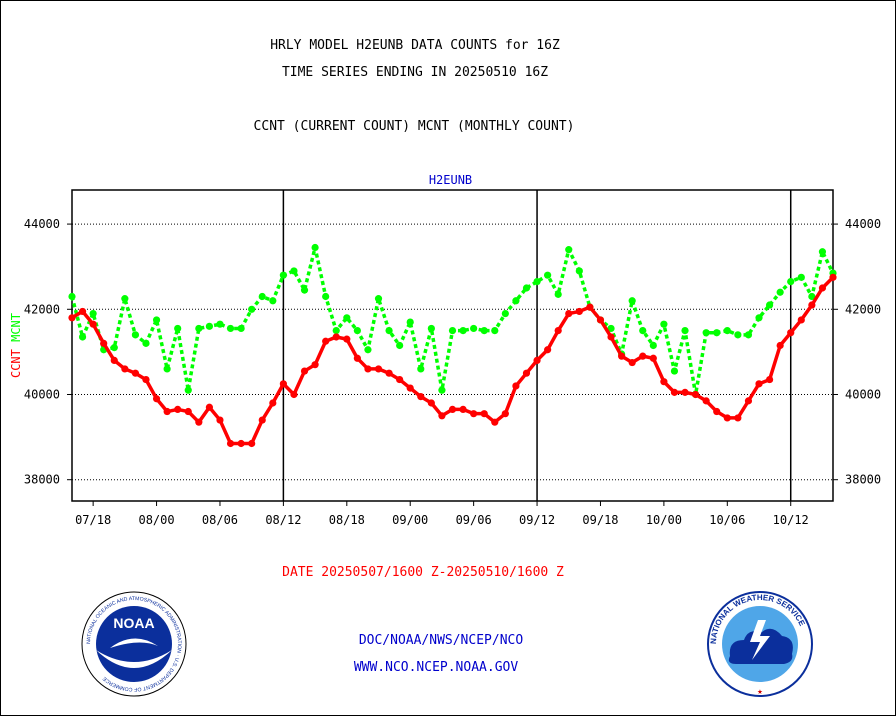 This screenshot has height=716, width=896. I want to click on x-tick-label: 08/12, so click(283, 520).